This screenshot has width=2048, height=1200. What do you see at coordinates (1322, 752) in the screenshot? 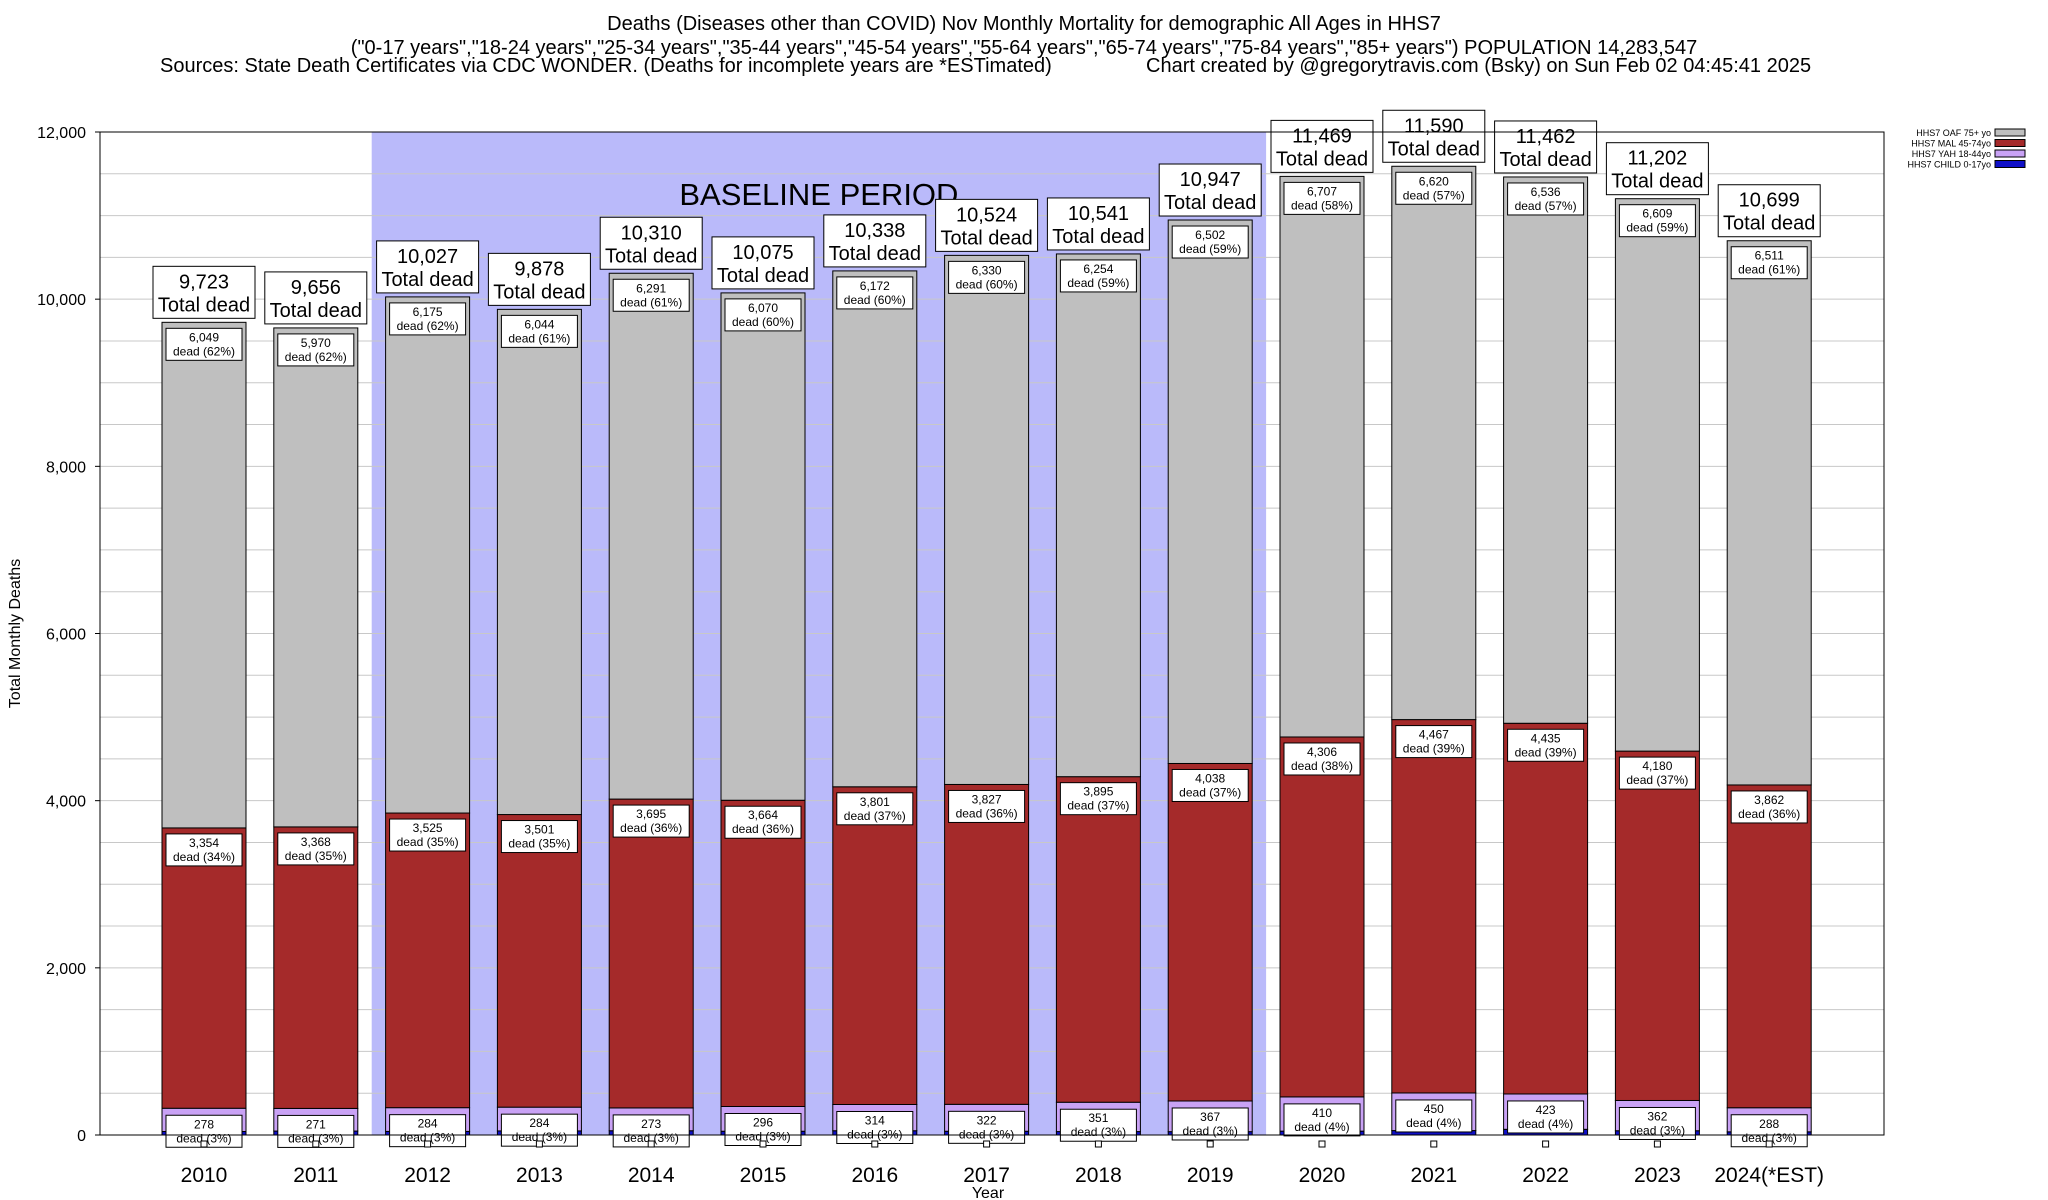
I see `mal-value-label: 4,306` at bounding box center [1322, 752].